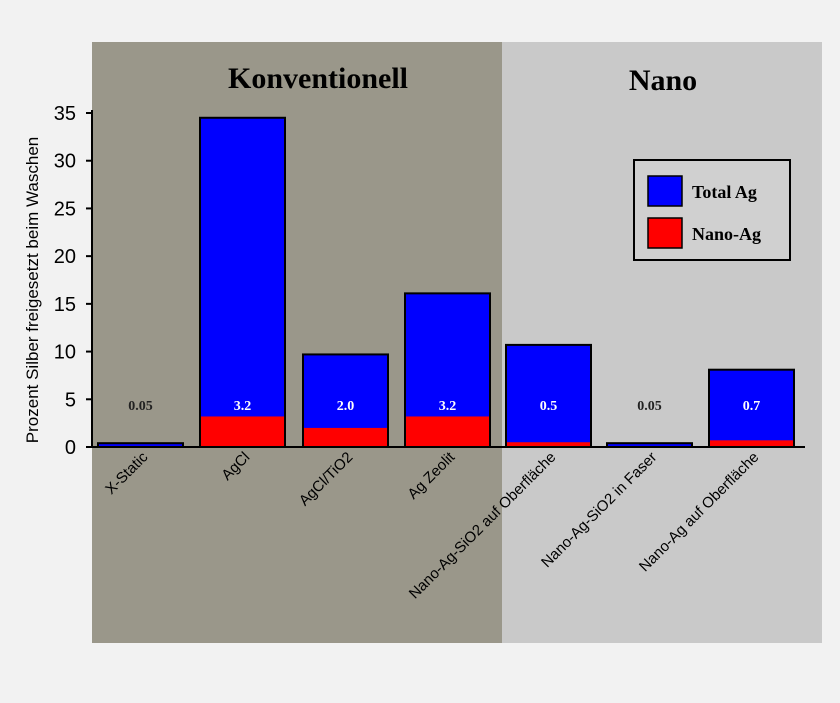  What do you see at coordinates (65, 162) in the screenshot?
I see `y-tick-label: 30` at bounding box center [65, 162].